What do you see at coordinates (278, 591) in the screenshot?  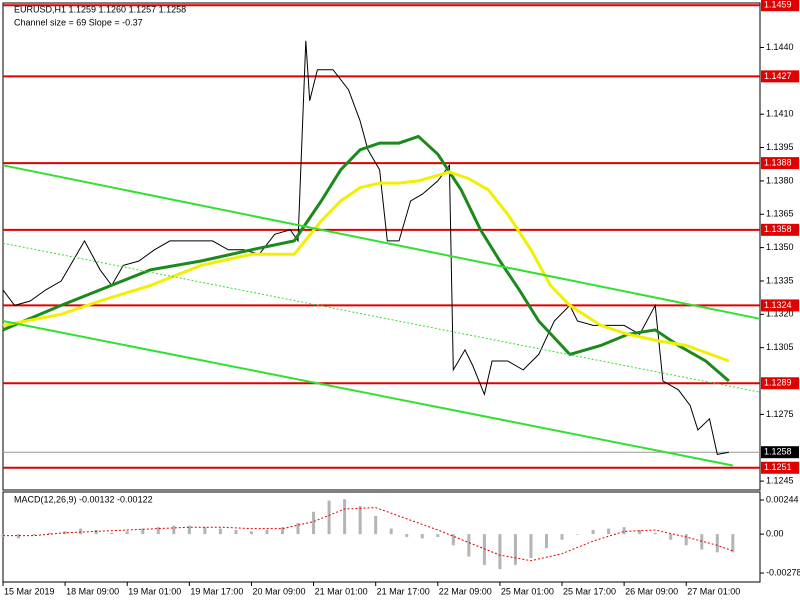 I see `x-tick-label: 20 Mar 09:00` at bounding box center [278, 591].